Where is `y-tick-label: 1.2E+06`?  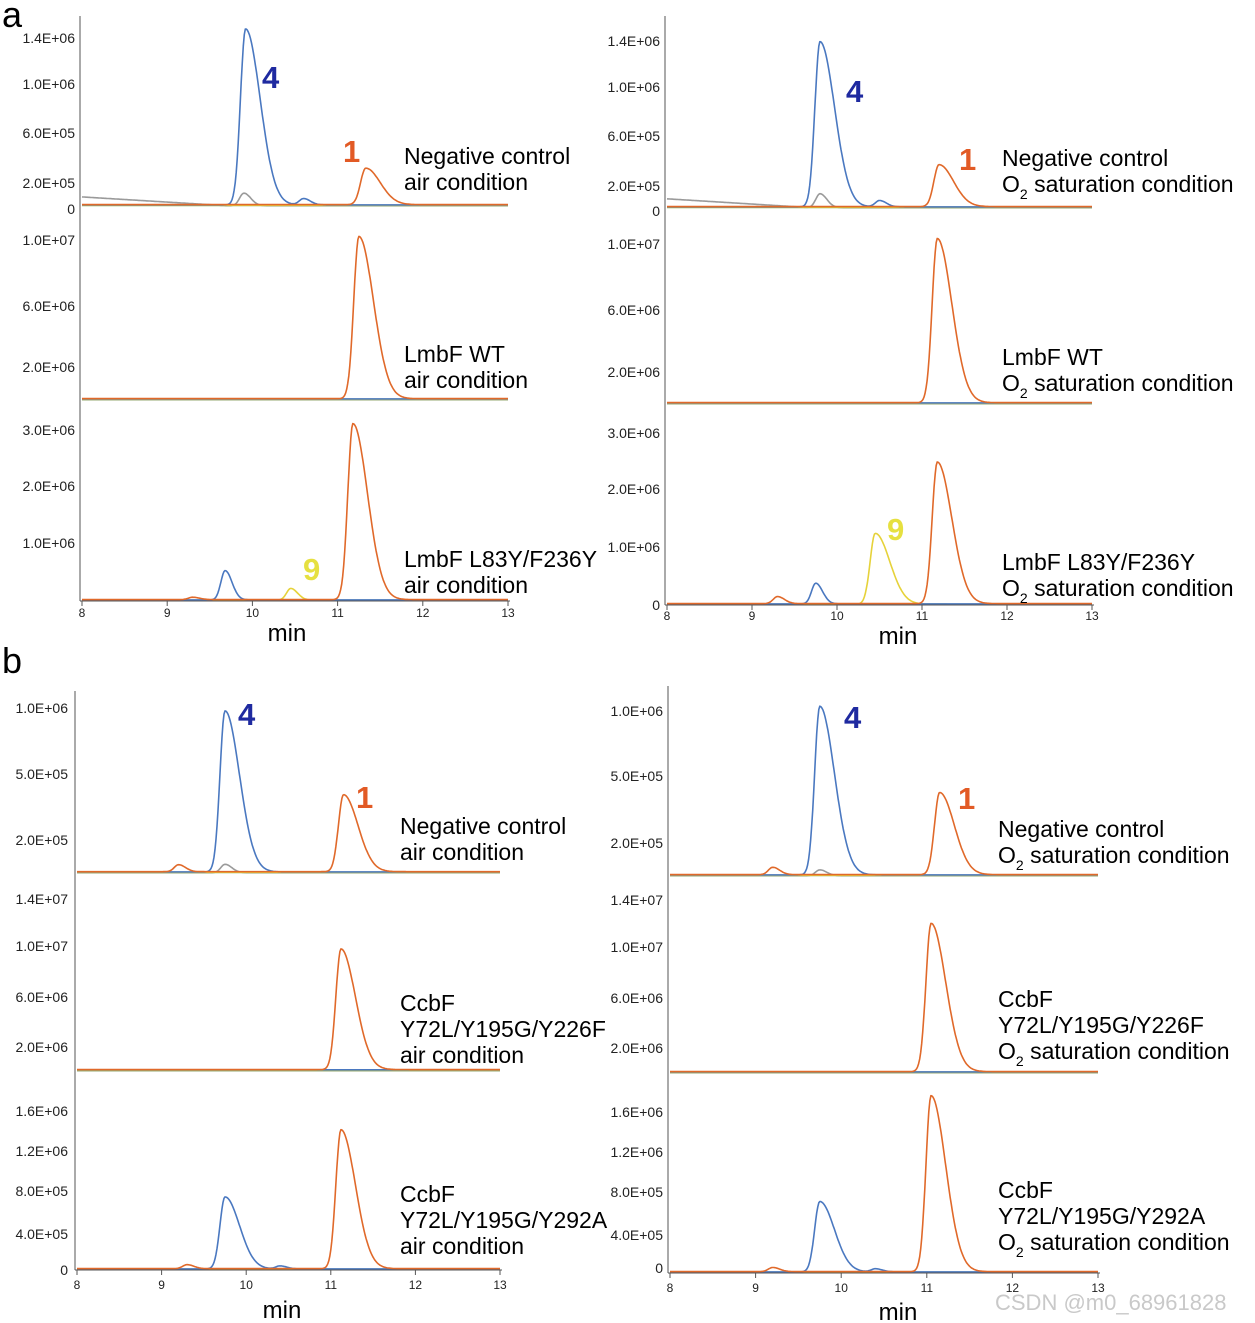 y-tick-label: 1.2E+06 is located at coordinates (636, 1152).